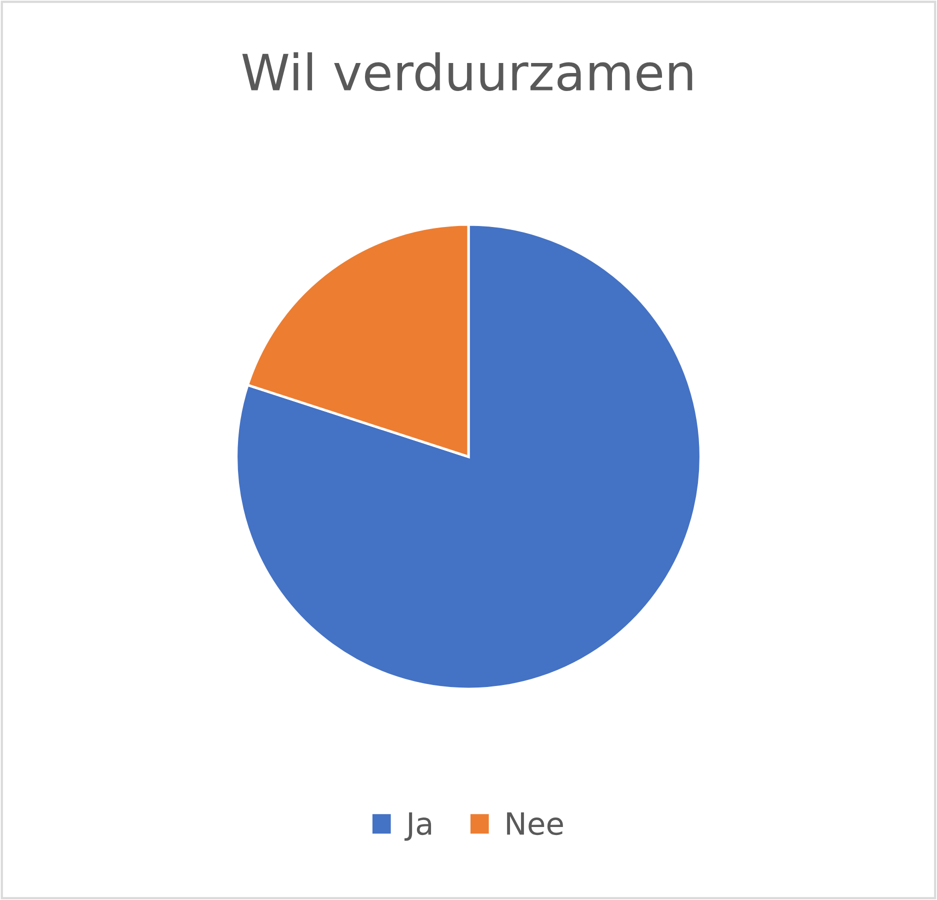 The image size is (937, 900). I want to click on chart-title: Wil verduurzamen, so click(467, 72).